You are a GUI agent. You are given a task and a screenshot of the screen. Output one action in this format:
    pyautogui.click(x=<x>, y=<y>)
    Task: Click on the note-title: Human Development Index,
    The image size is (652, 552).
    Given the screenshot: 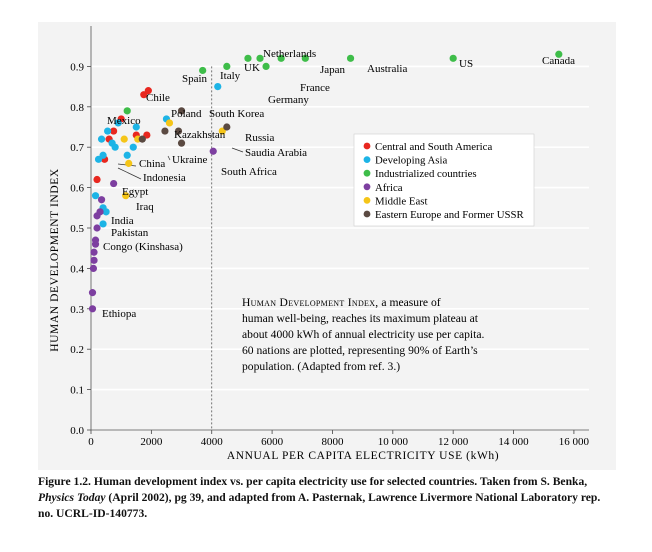 What is the action you would take?
    pyautogui.click(x=310, y=302)
    